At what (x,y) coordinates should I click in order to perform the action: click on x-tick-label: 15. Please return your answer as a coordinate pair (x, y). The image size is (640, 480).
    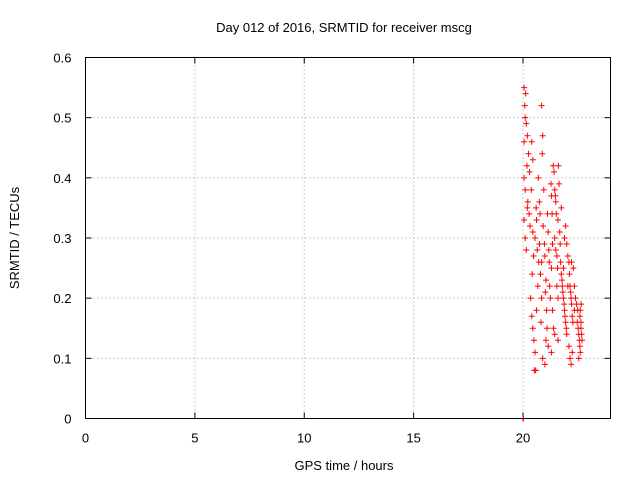
    Looking at the image, I should click on (413, 438).